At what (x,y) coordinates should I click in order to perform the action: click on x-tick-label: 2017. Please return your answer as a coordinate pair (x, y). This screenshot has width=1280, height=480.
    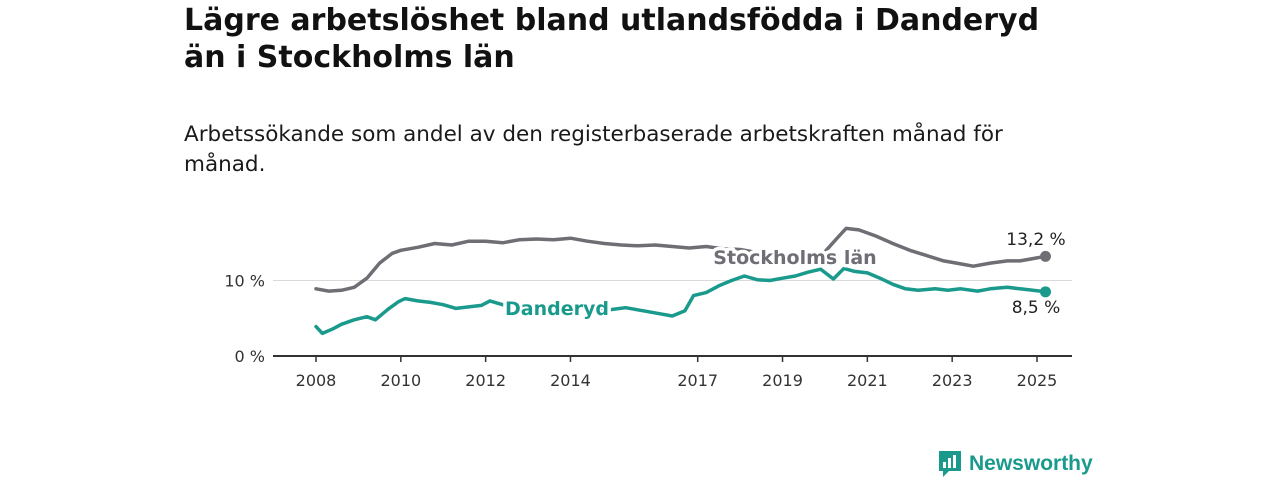
    Looking at the image, I should click on (697, 380).